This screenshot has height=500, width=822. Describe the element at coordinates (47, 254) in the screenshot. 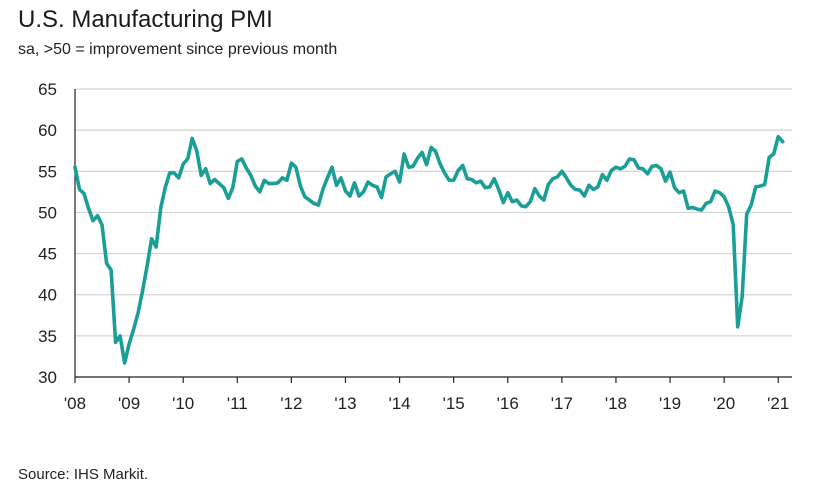

I see `y-tick-label-45: 45` at that location.